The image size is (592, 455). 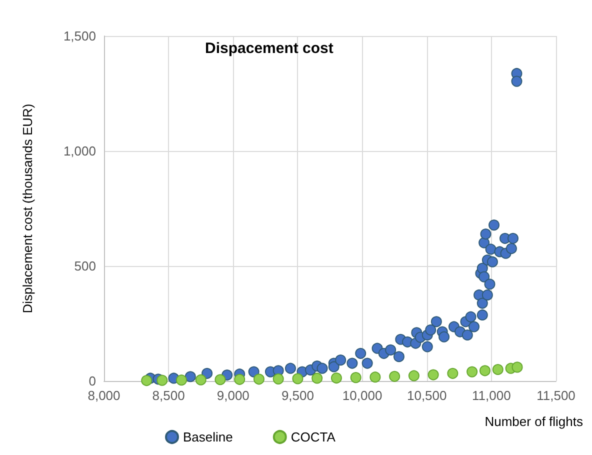 I want to click on x-tick-label: 11,000, so click(x=491, y=395).